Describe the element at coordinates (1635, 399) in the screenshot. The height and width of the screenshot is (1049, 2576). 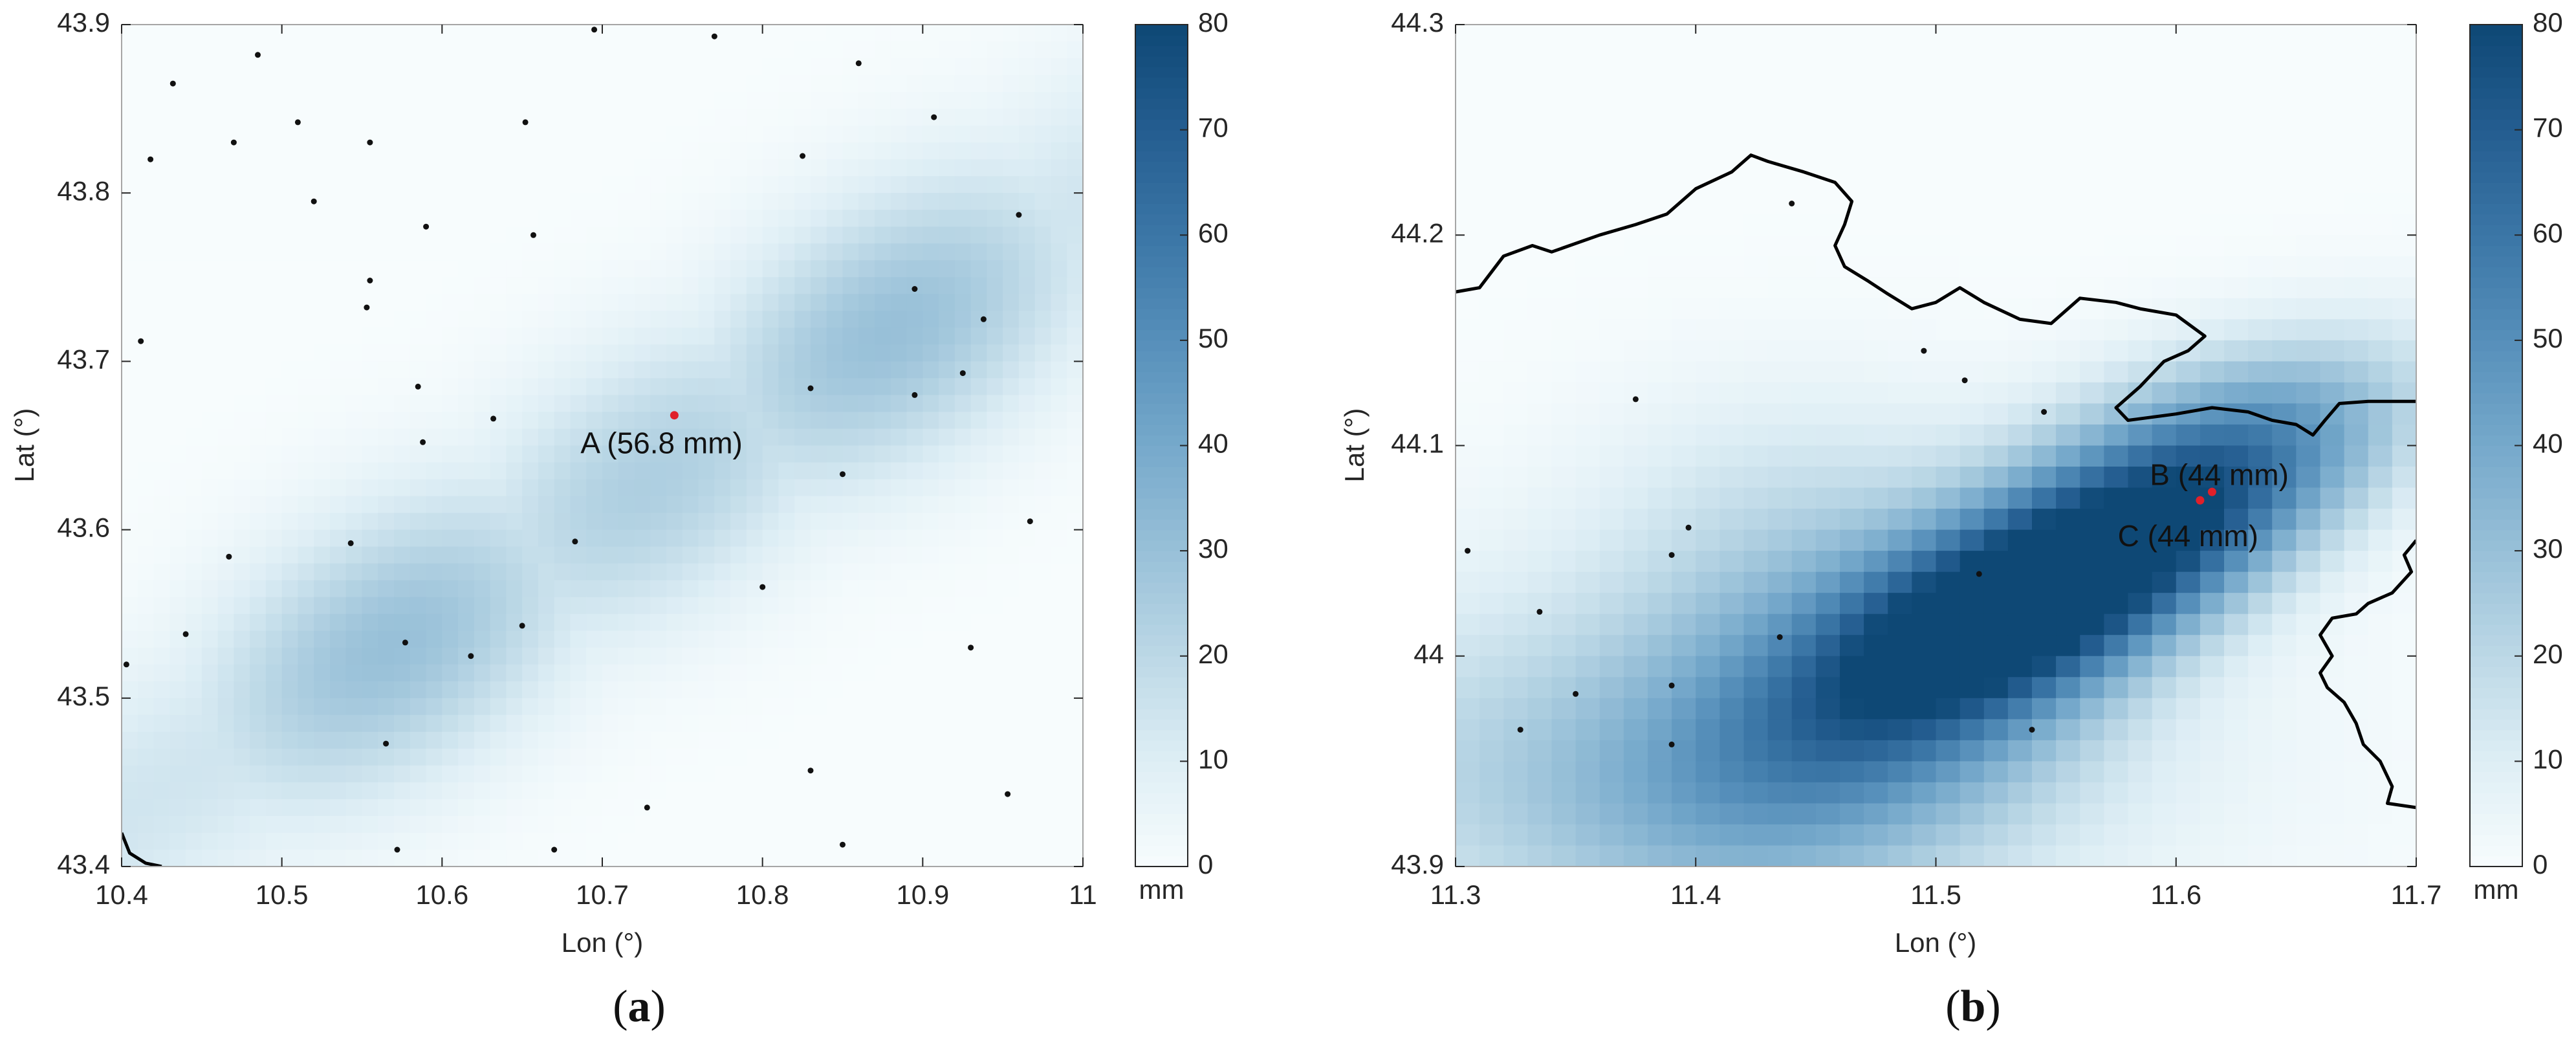
I see `station-marker` at that location.